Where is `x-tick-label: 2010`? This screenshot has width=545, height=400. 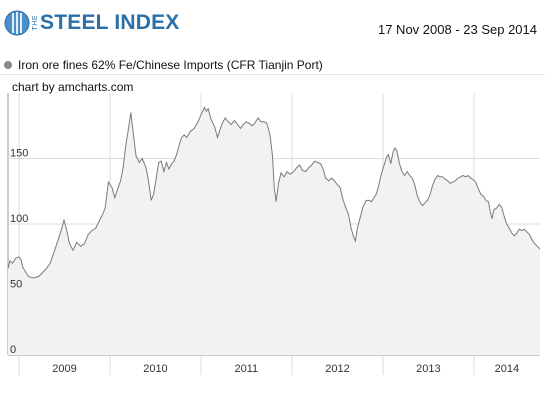
x-tick-label: 2010 is located at coordinates (155, 369).